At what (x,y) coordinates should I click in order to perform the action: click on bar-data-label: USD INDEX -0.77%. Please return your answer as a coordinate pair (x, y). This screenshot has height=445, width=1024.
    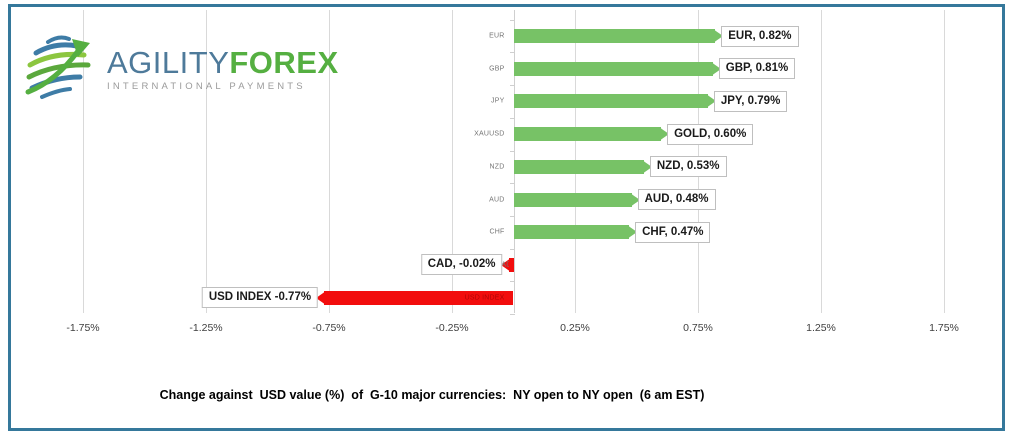
    Looking at the image, I should click on (260, 298).